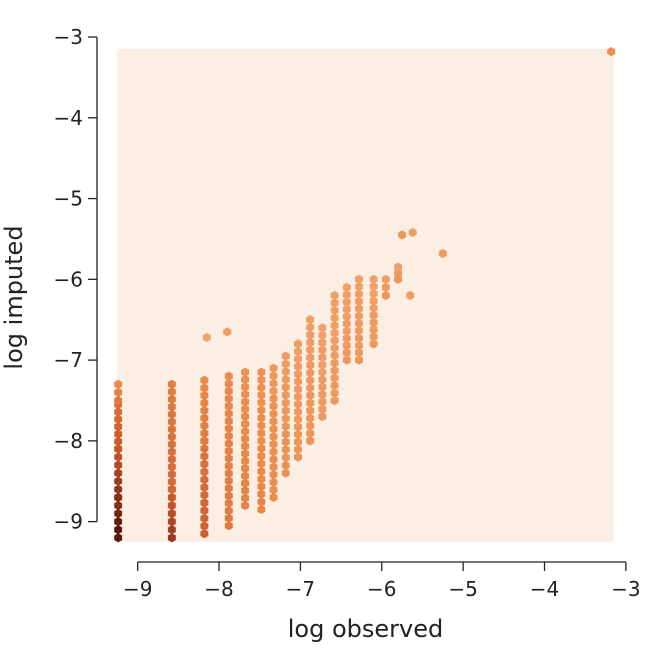  Describe the element at coordinates (68, 360) in the screenshot. I see `y-tick-label: −7` at that location.